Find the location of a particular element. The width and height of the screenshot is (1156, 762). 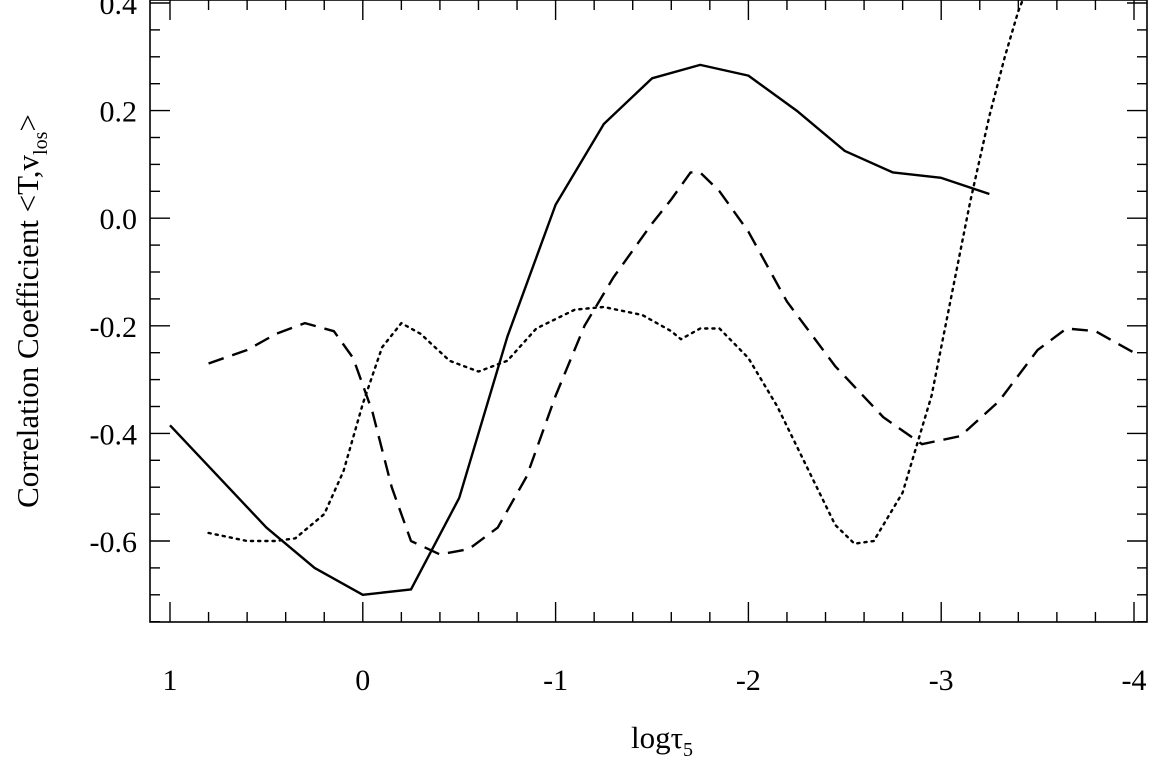

x-tick-label: -3 is located at coordinates (941, 680).